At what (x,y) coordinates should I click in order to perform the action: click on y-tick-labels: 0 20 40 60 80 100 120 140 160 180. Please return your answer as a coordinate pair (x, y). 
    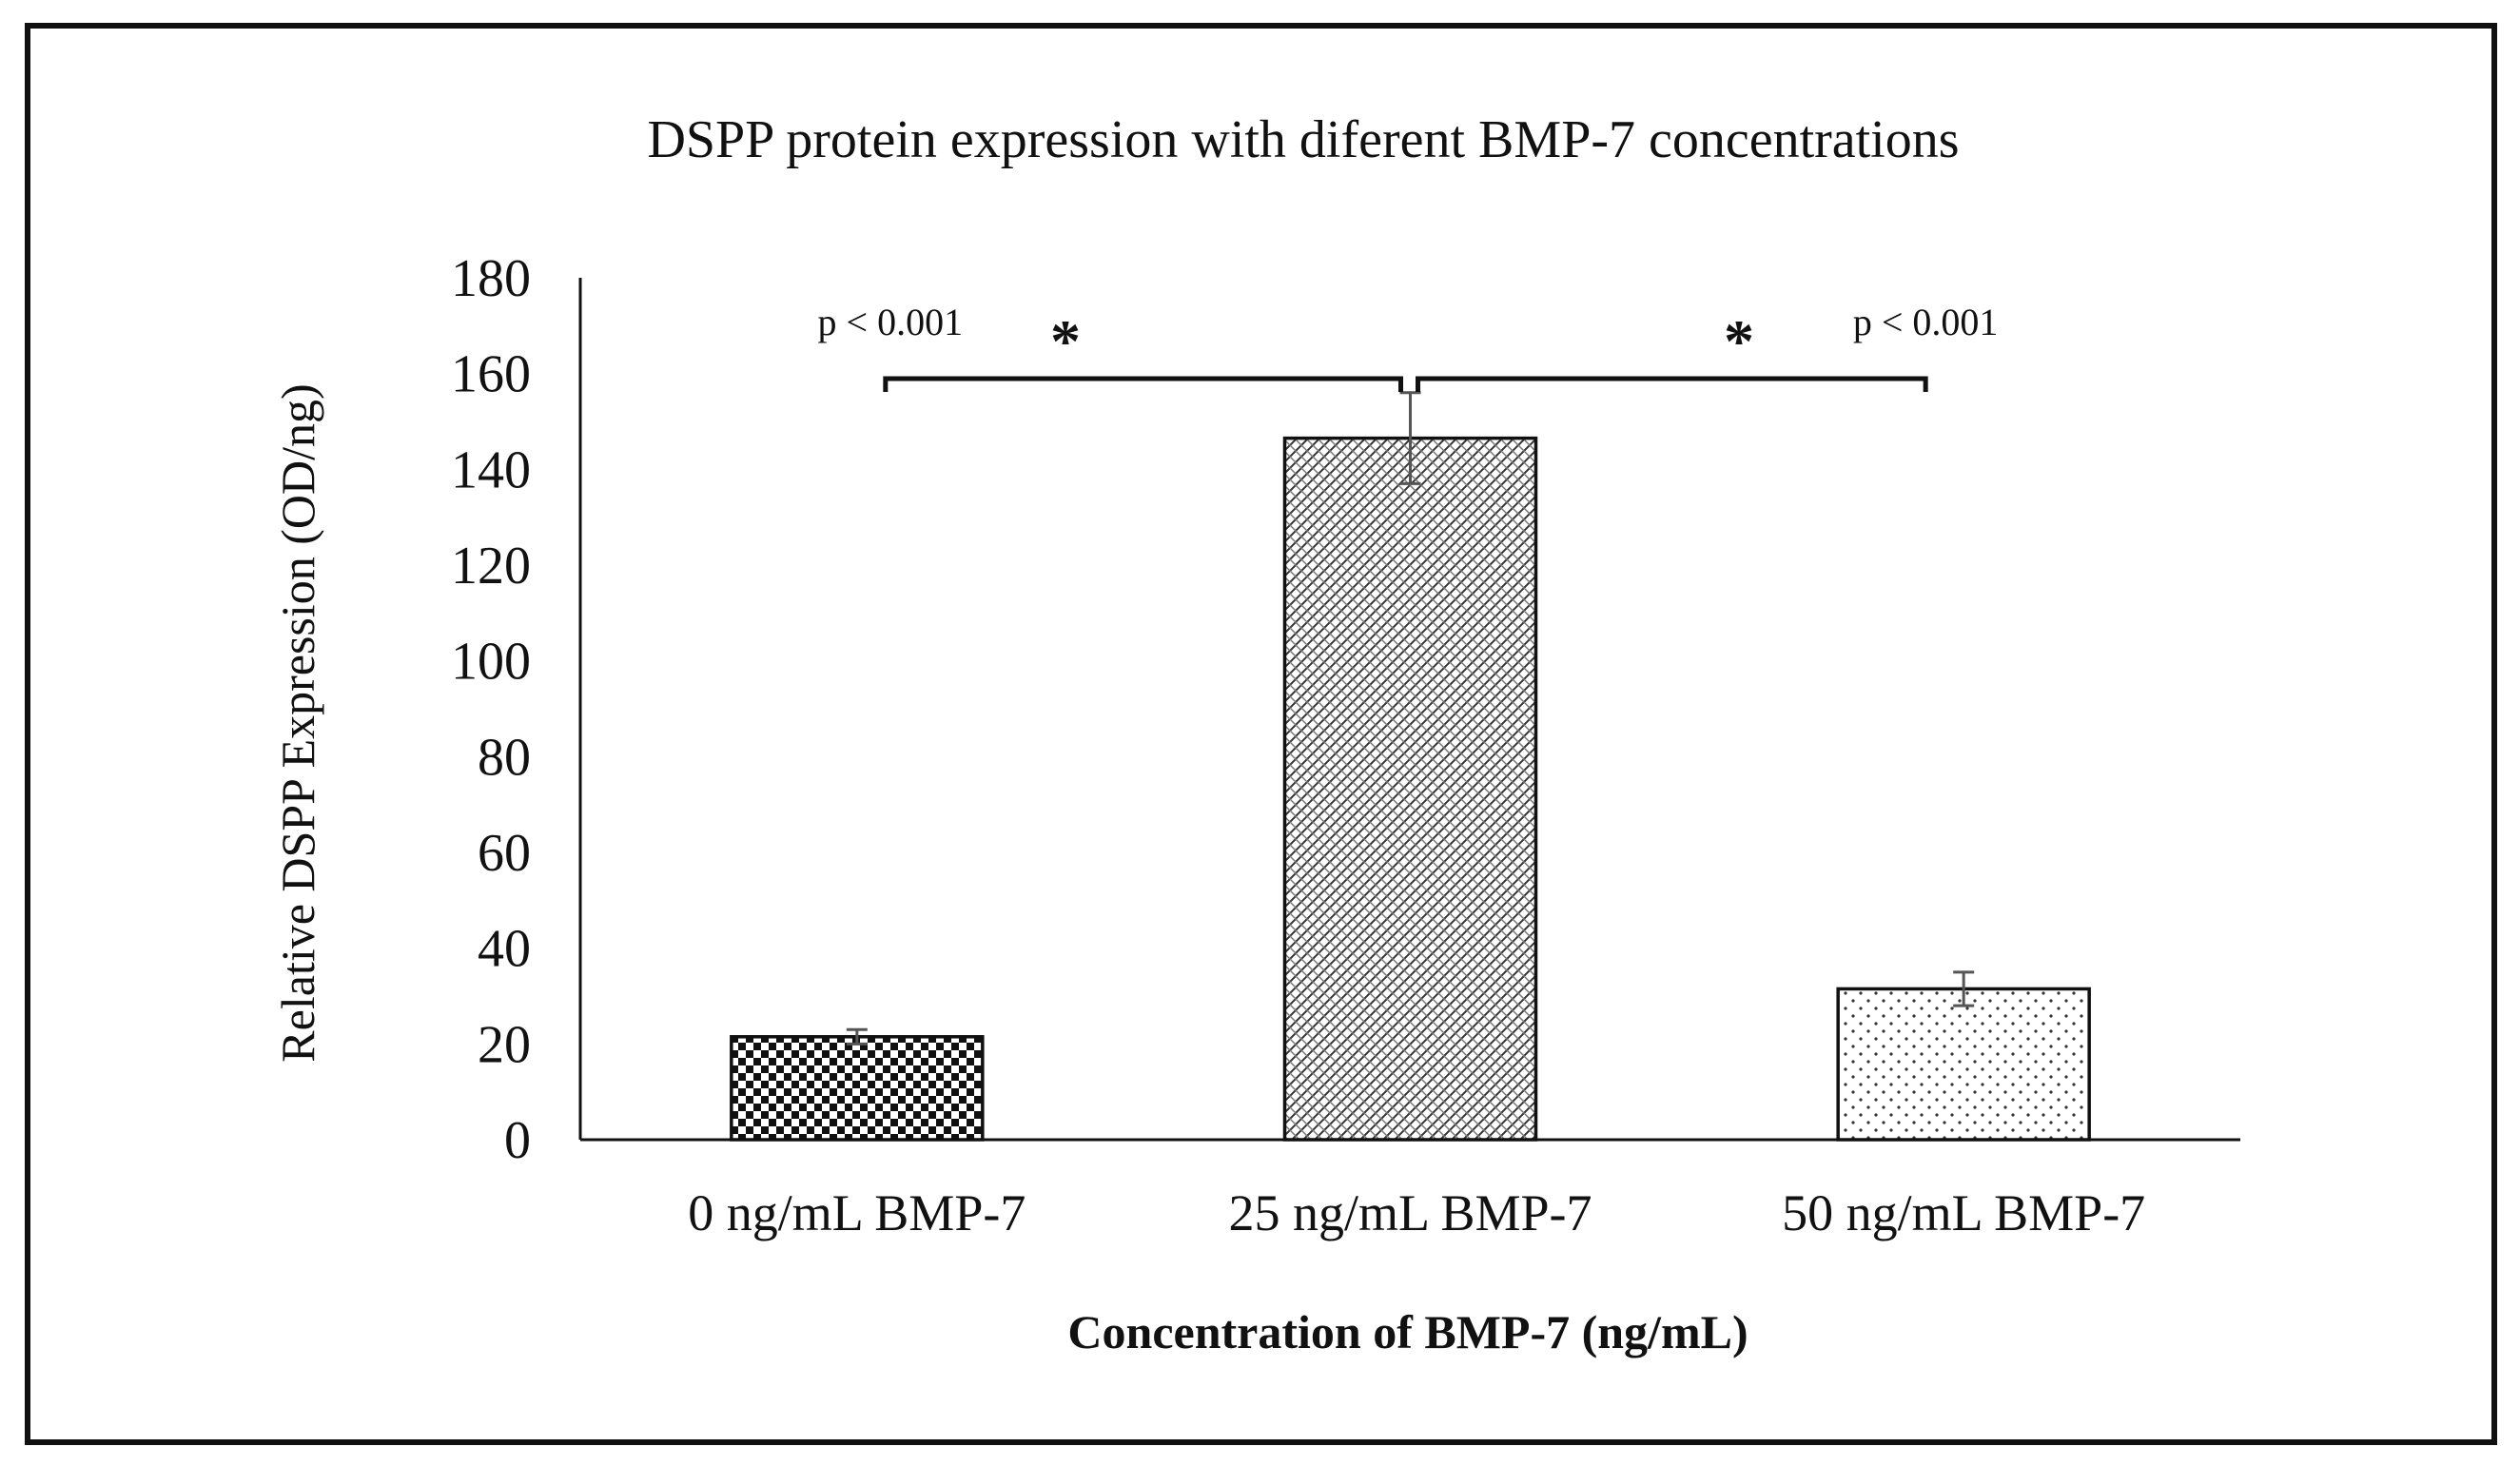
    Looking at the image, I should click on (491, 709).